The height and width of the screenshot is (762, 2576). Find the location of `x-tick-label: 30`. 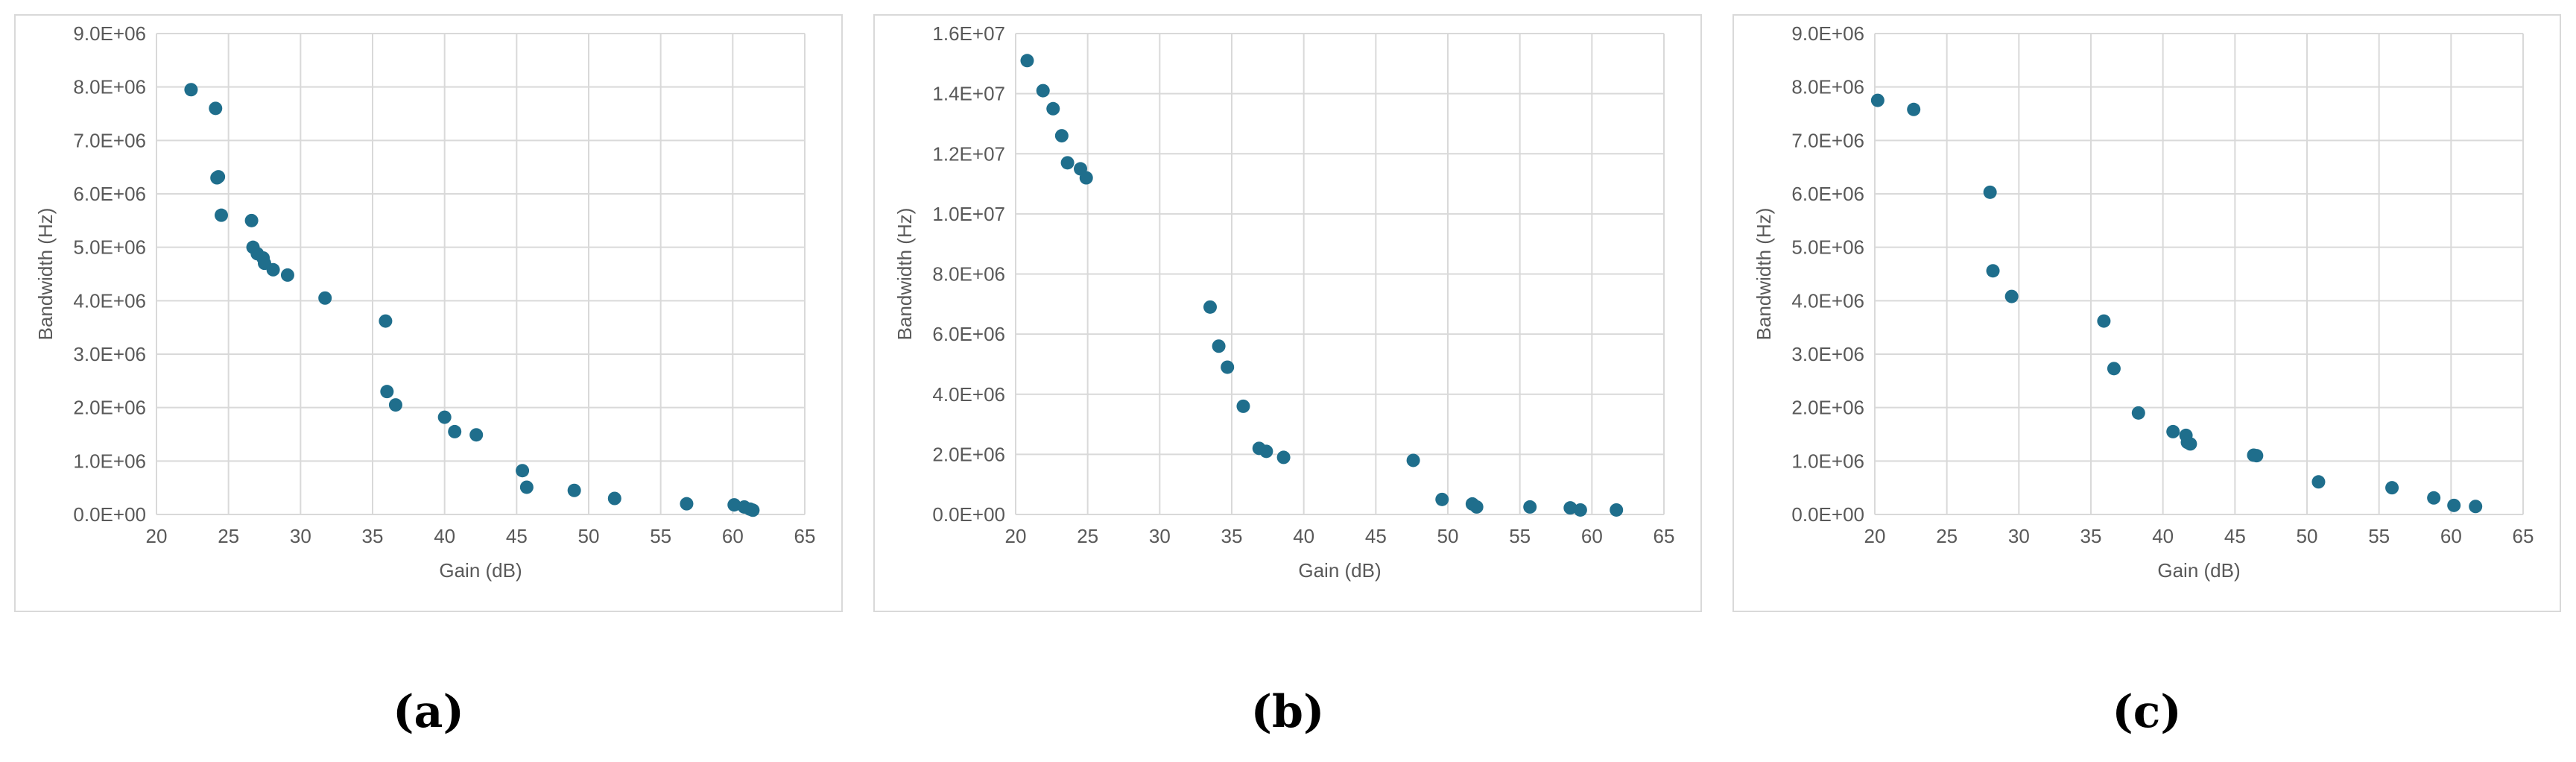

x-tick-label: 30 is located at coordinates (1160, 536).